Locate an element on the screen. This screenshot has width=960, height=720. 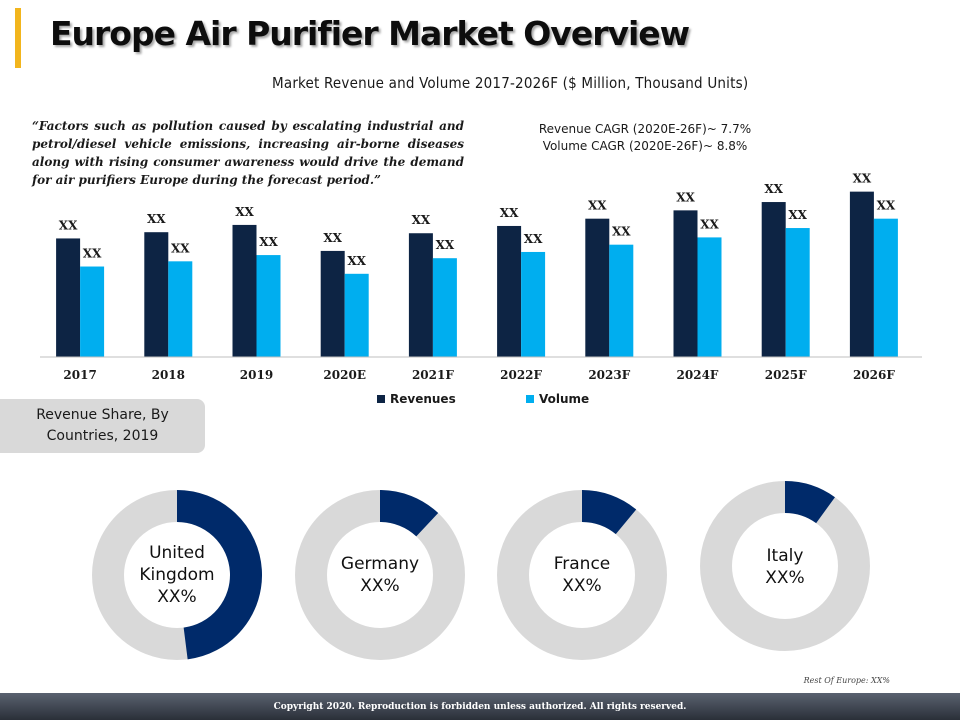
x-tick-label: 2023F is located at coordinates (609, 375).